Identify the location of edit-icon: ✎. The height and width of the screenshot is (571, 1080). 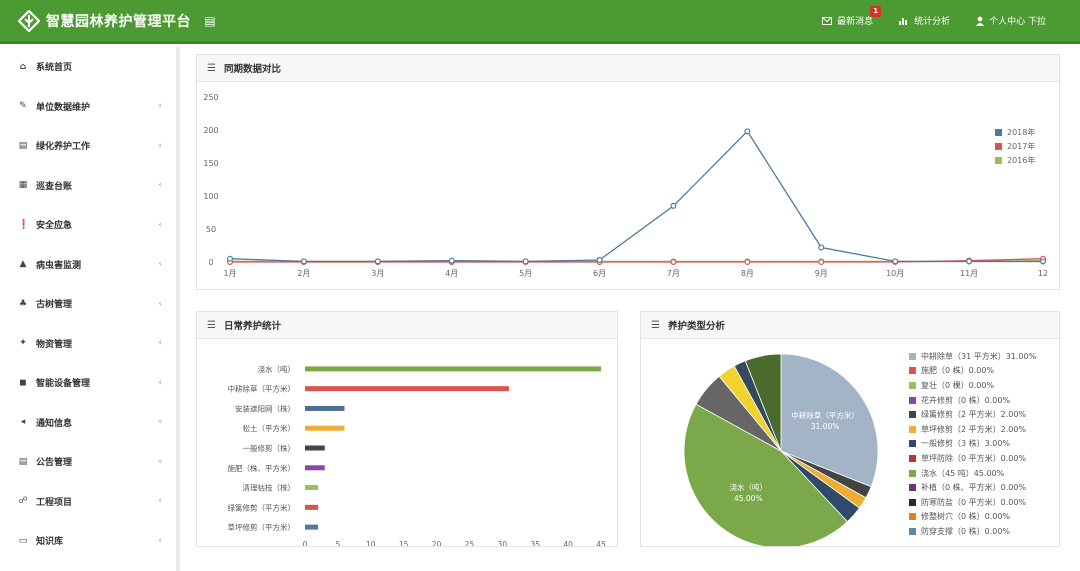
(23, 106).